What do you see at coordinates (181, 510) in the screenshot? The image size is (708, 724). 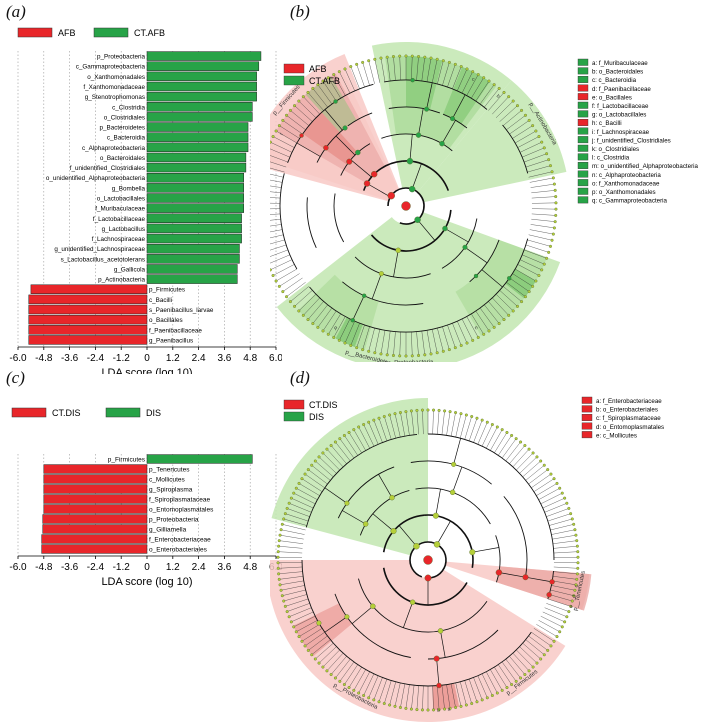 I see `bar-label: o_Entomoplasmatales` at bounding box center [181, 510].